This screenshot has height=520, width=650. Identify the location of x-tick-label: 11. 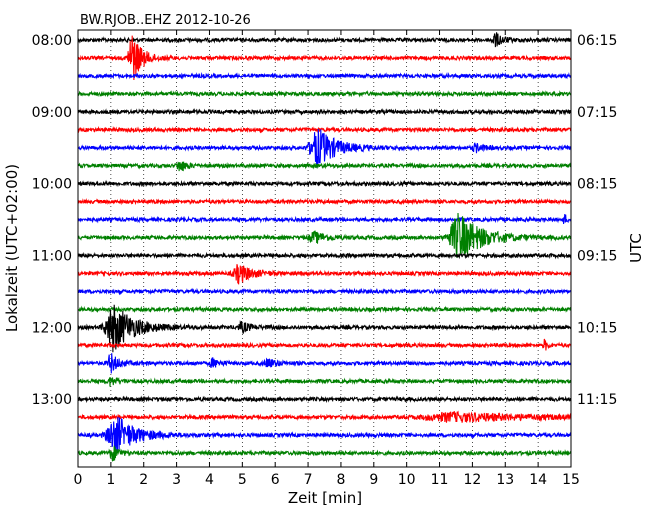
(440, 480).